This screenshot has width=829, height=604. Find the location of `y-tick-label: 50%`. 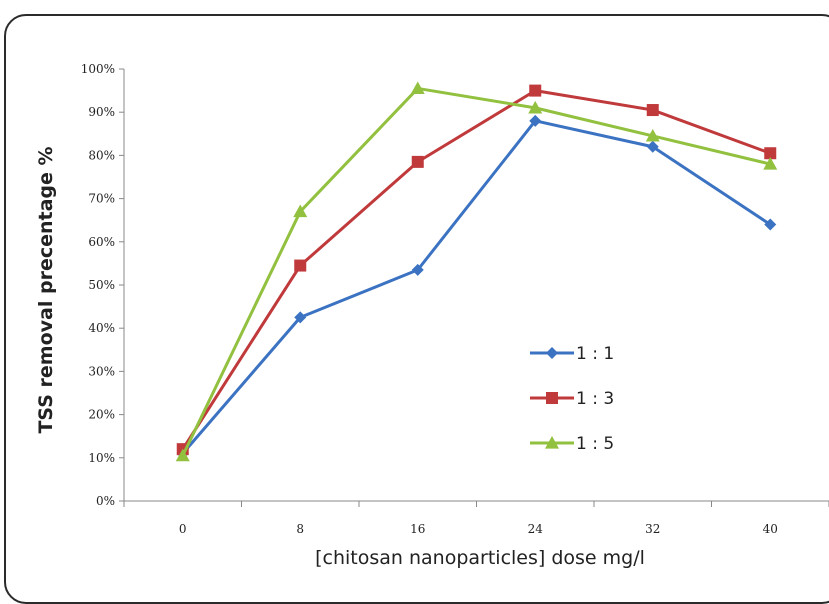

y-tick-label: 50% is located at coordinates (101, 285).